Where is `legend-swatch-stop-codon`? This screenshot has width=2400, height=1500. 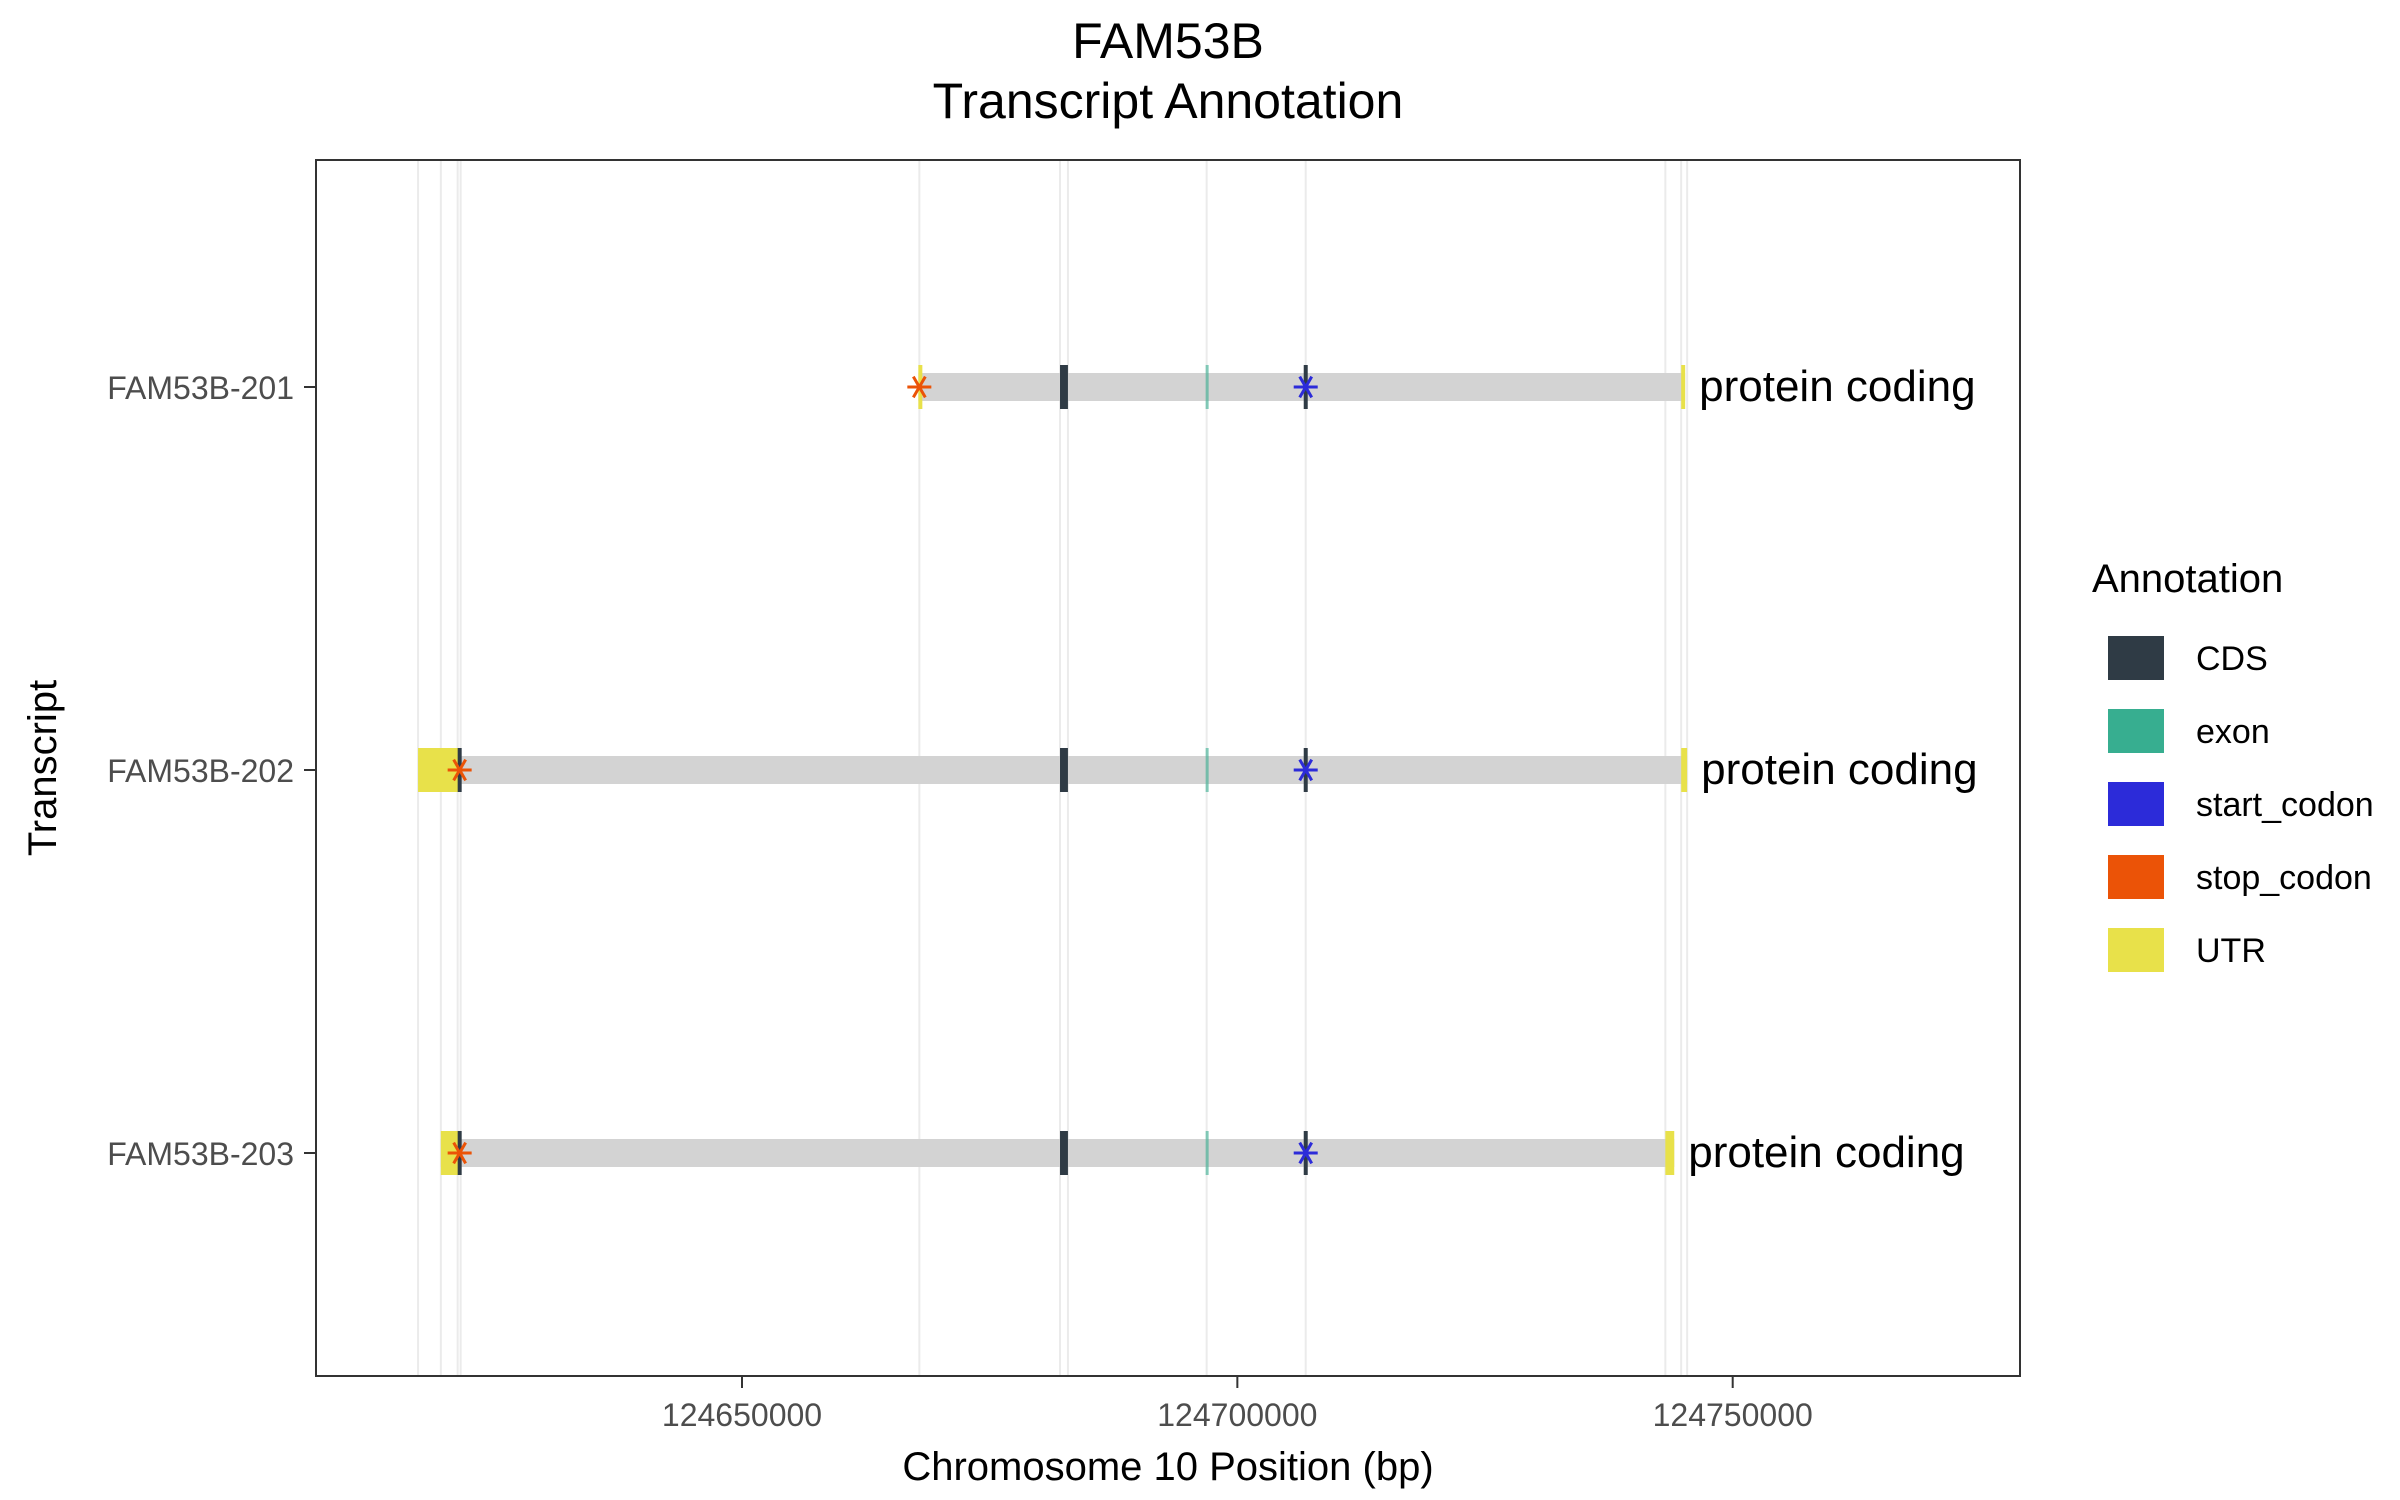
legend-swatch-stop-codon is located at coordinates (2136, 877).